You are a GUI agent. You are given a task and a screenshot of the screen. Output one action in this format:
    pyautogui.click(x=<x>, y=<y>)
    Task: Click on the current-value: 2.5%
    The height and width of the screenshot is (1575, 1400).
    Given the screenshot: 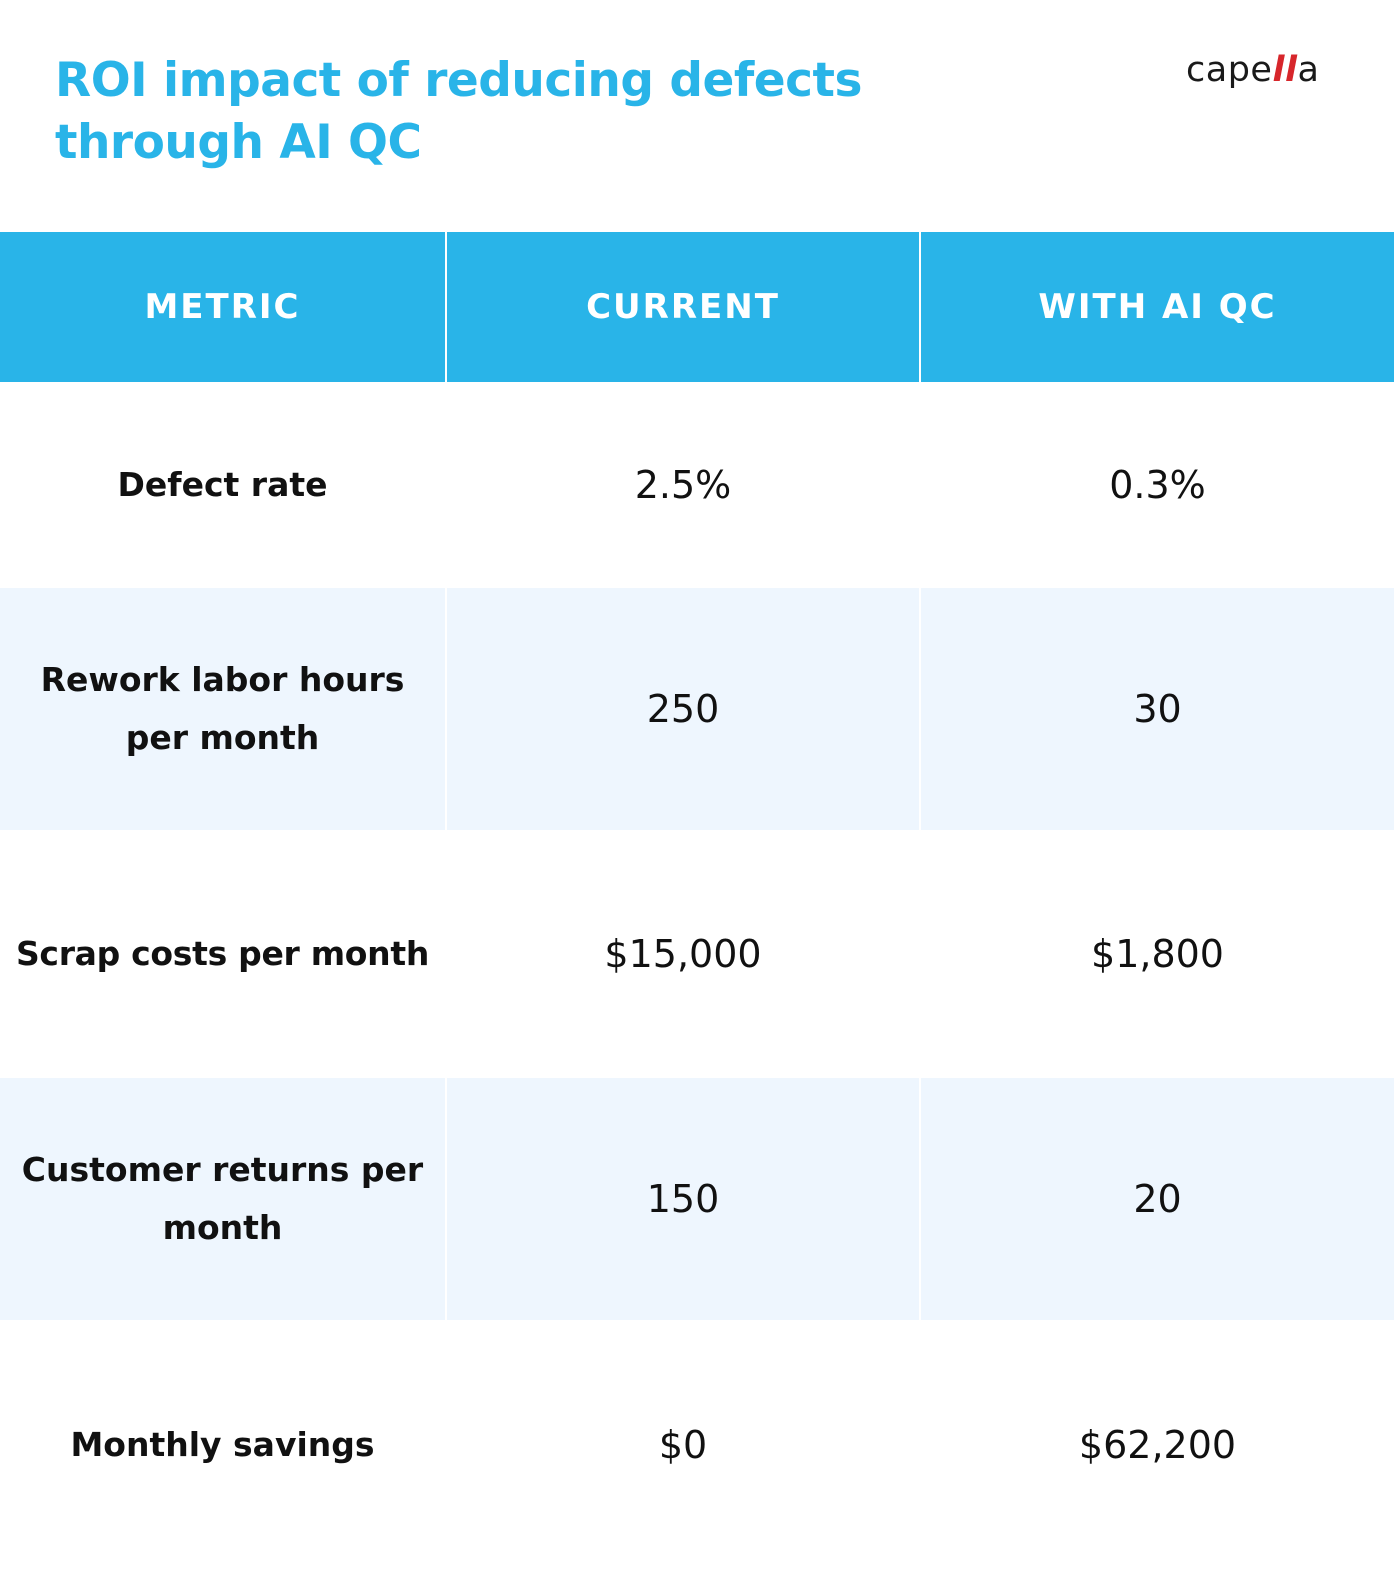 What is the action you would take?
    pyautogui.click(x=682, y=485)
    